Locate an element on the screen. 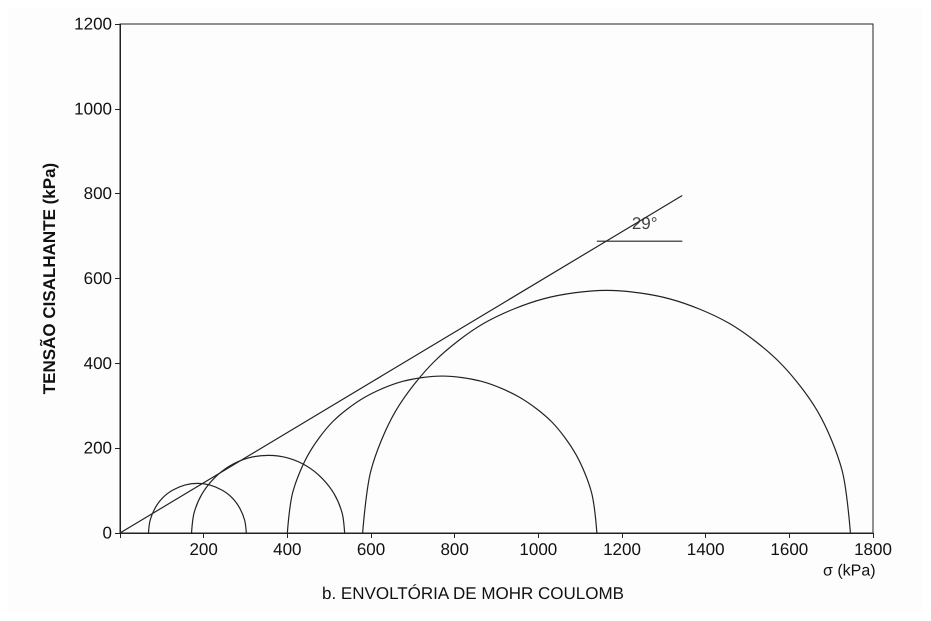  x-tick-label: 1000 is located at coordinates (538, 549).